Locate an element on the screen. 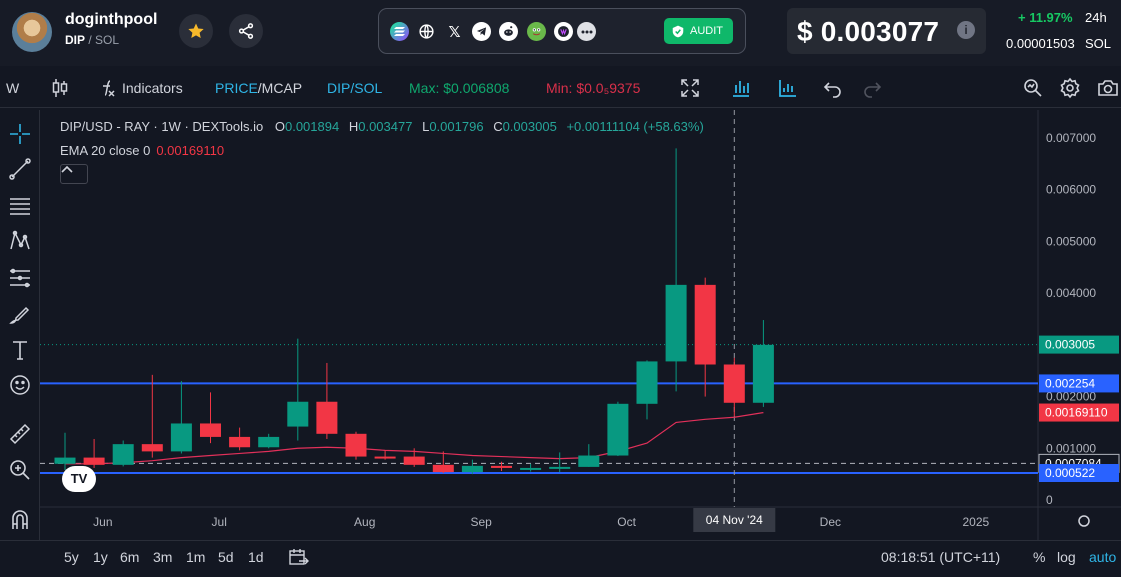 The image size is (1121, 577). axis-settings-icon is located at coordinates (1084, 521).